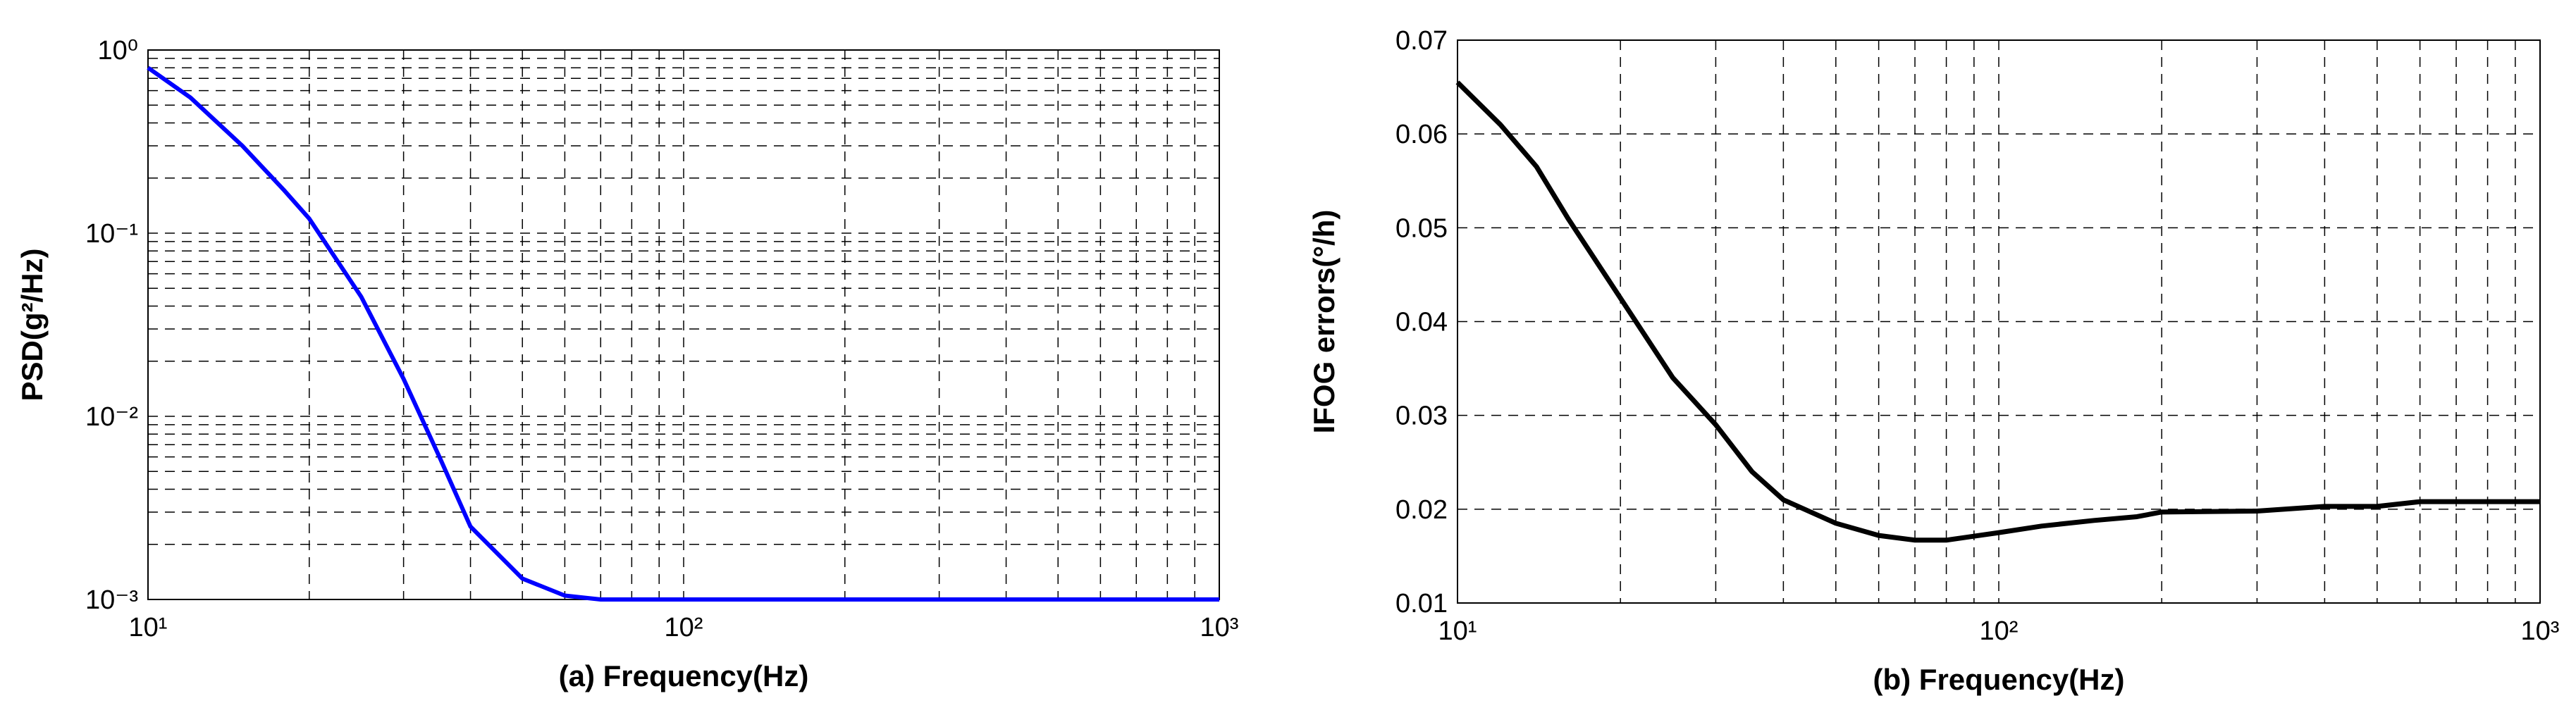  I want to click on y-tick-label: 10⁰, so click(117, 51).